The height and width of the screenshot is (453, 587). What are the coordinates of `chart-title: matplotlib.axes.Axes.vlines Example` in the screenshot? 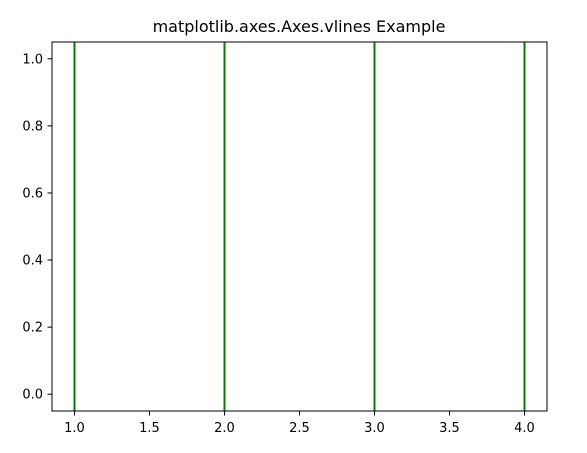 It's located at (299, 26).